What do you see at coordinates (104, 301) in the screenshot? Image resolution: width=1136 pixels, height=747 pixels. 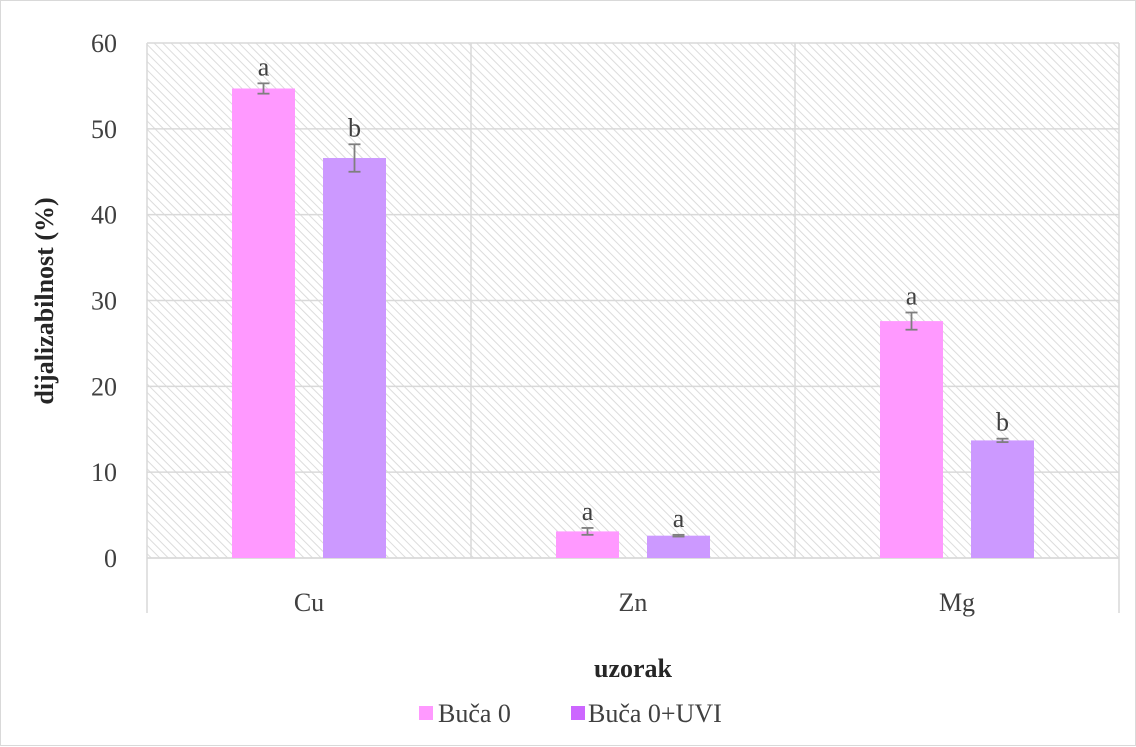 I see `y-tick-label: 30` at bounding box center [104, 301].